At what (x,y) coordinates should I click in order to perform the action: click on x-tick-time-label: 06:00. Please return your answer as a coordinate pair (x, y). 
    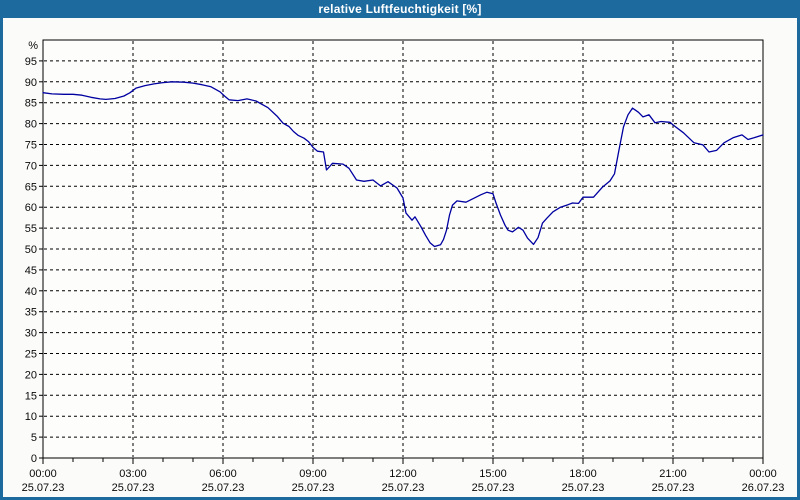
    Looking at the image, I should click on (223, 474).